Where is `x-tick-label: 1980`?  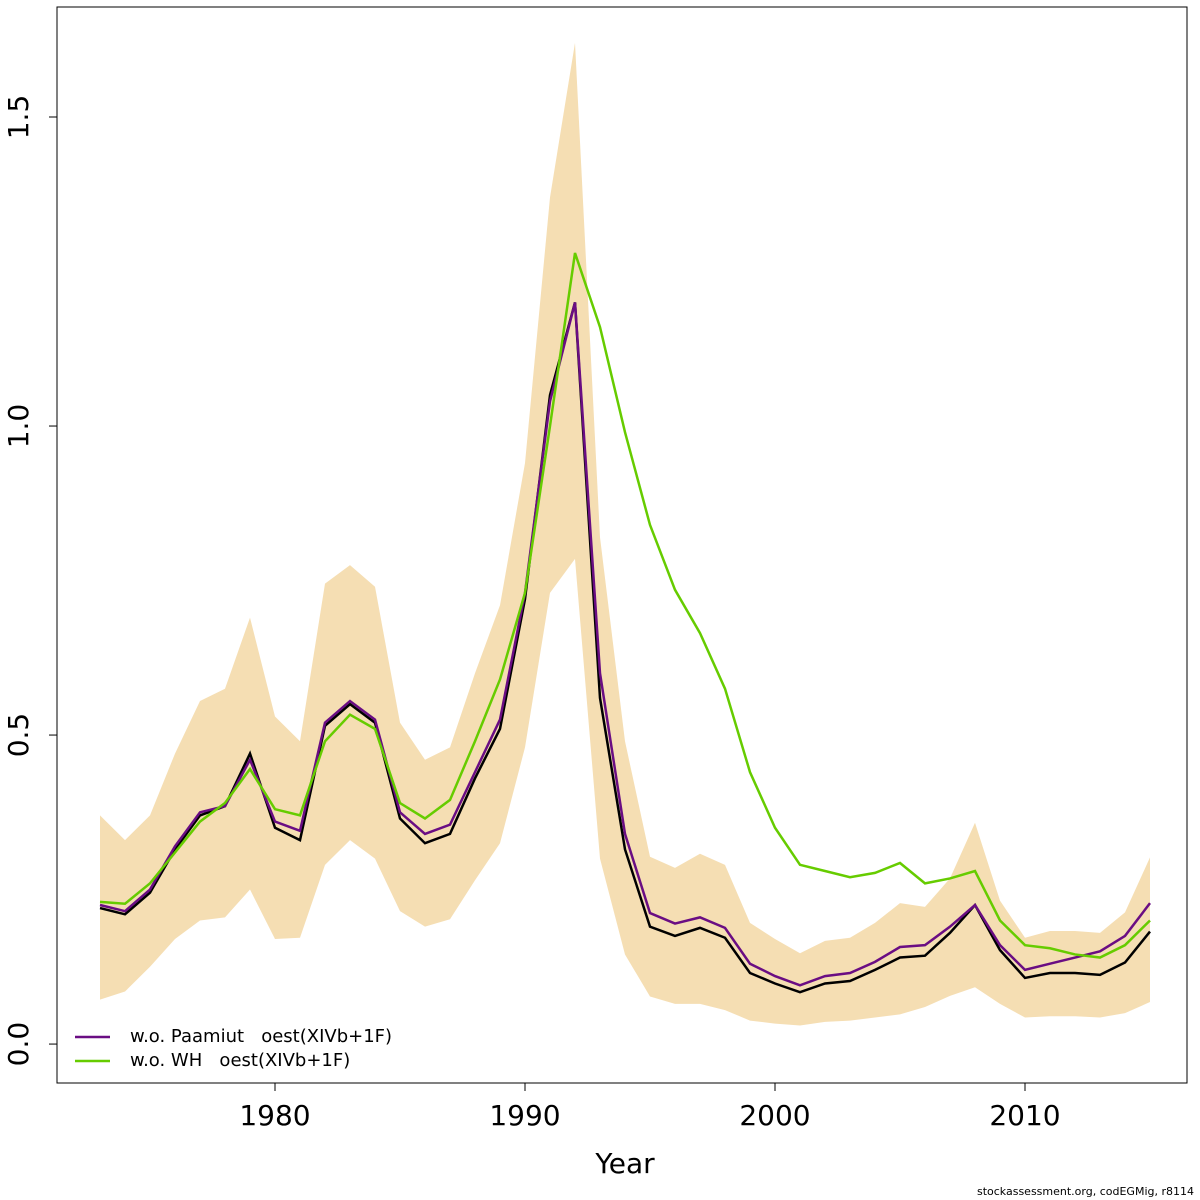 x-tick-label: 1980 is located at coordinates (274, 1115).